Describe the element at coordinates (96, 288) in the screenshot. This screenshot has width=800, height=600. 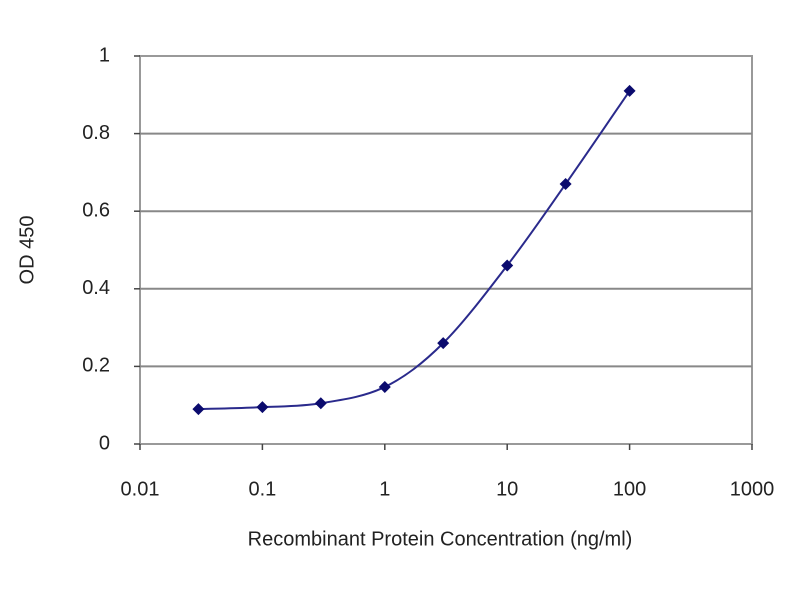
I see `y-tick-label: 0.4` at that location.